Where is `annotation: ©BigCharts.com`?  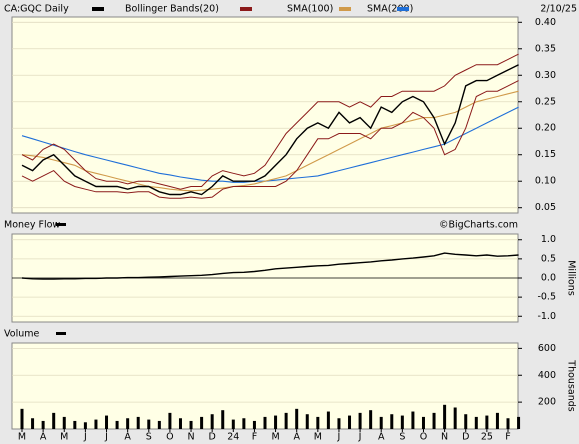 annotation: ©BigCharts.com is located at coordinates (478, 225).